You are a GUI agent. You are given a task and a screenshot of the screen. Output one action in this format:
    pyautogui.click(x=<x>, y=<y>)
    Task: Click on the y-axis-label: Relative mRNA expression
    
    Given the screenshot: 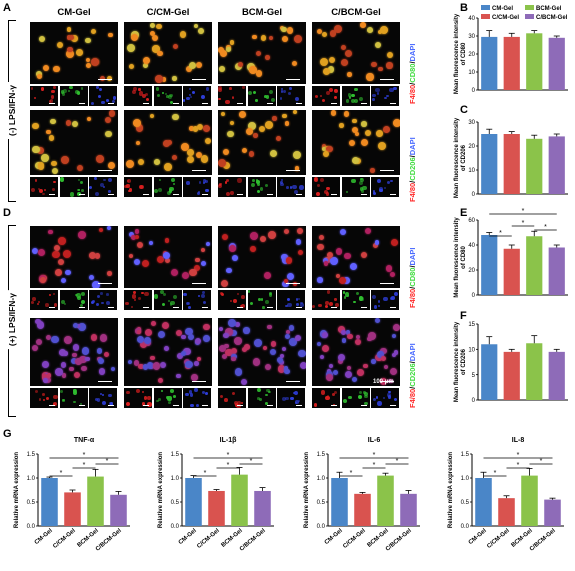 What is the action you would take?
    pyautogui.click(x=17, y=490)
    